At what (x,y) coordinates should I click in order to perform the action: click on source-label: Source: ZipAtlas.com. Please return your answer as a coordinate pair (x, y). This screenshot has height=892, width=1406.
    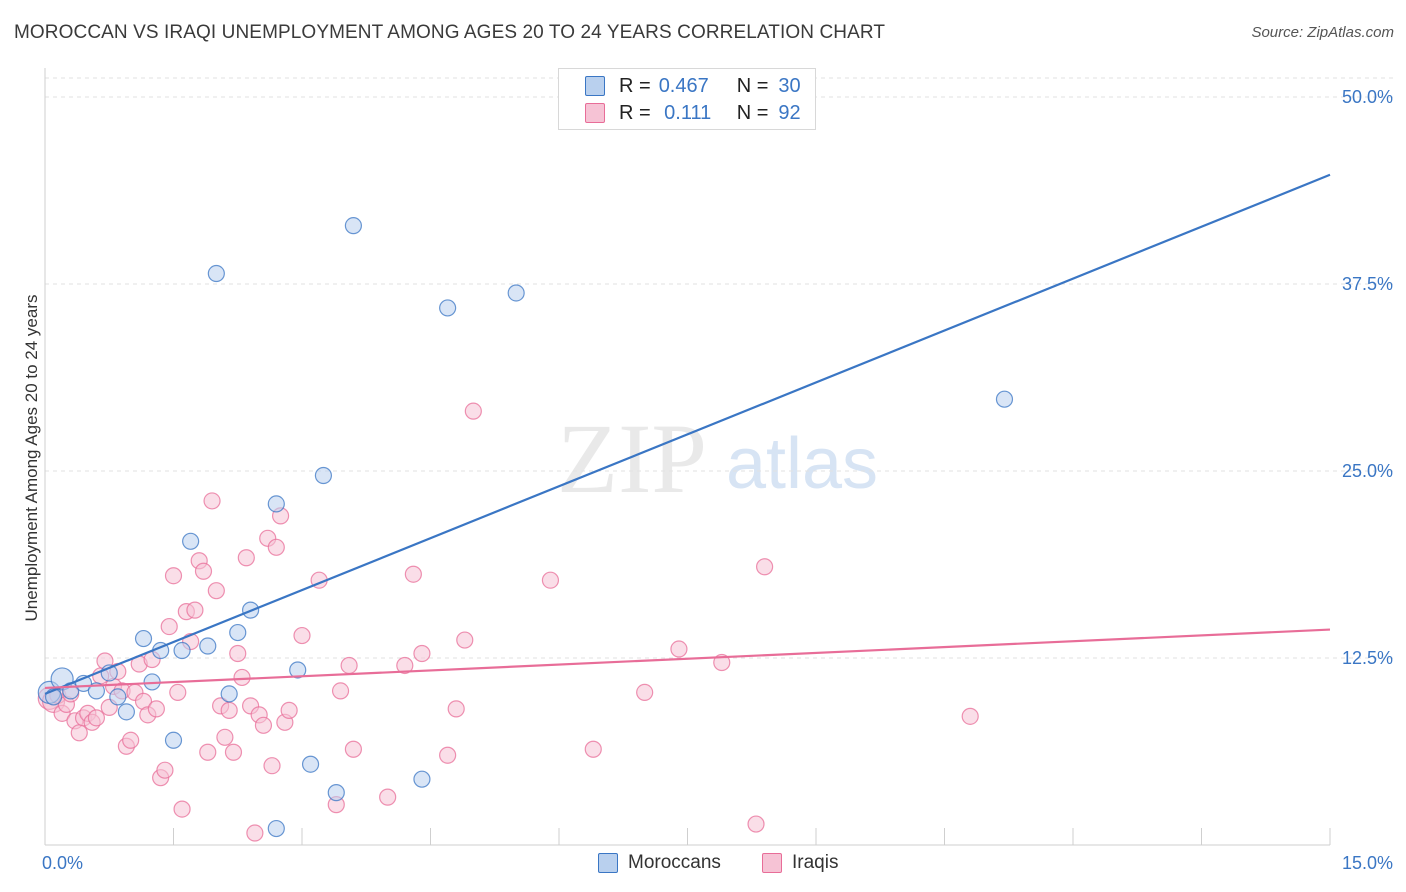
    Looking at the image, I should click on (1322, 32).